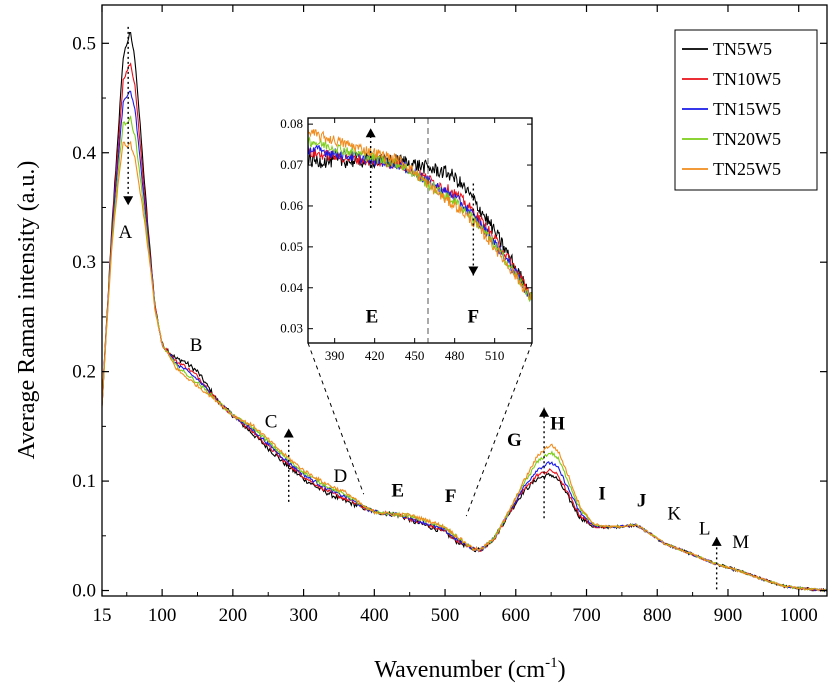 Image resolution: width=829 pixels, height=691 pixels. What do you see at coordinates (291, 328) in the screenshot?
I see `inset-y-tick-label: 0.03` at bounding box center [291, 328].